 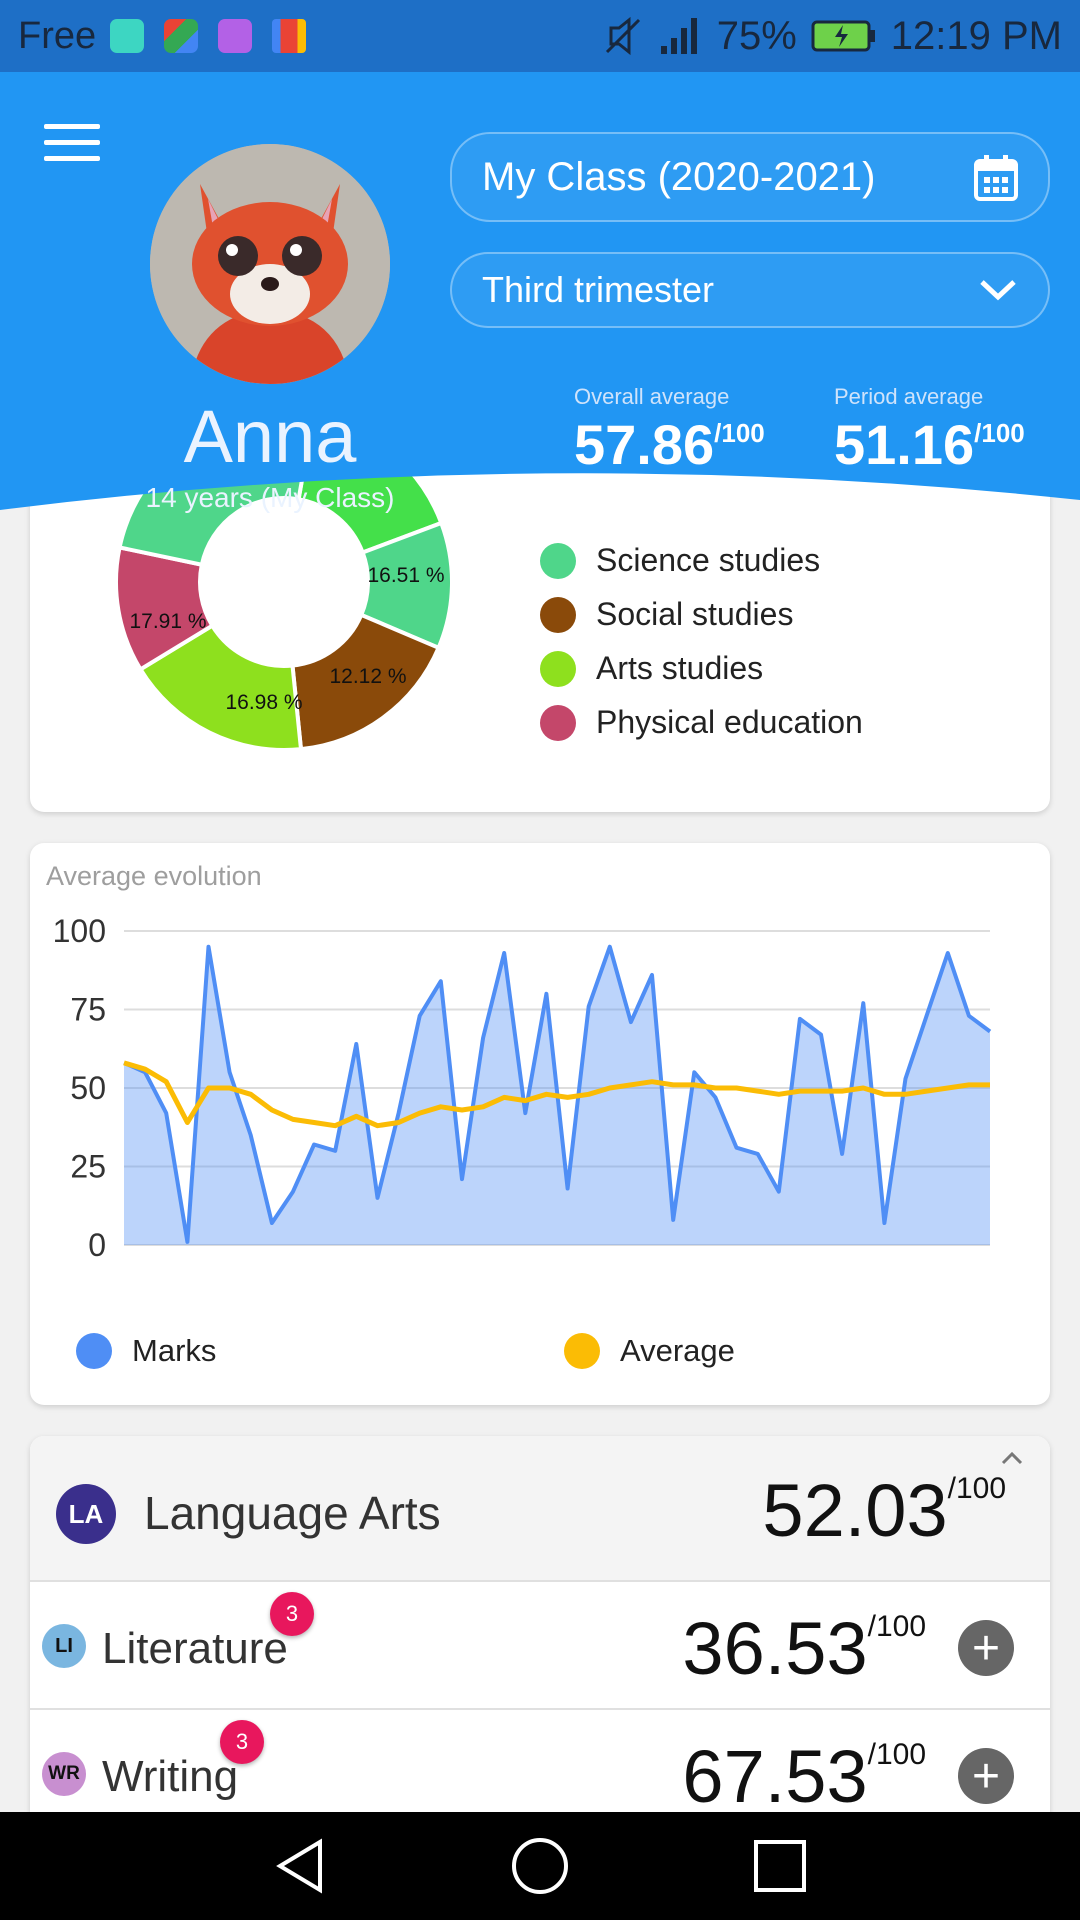 I want to click on avatar, so click(x=270, y=264).